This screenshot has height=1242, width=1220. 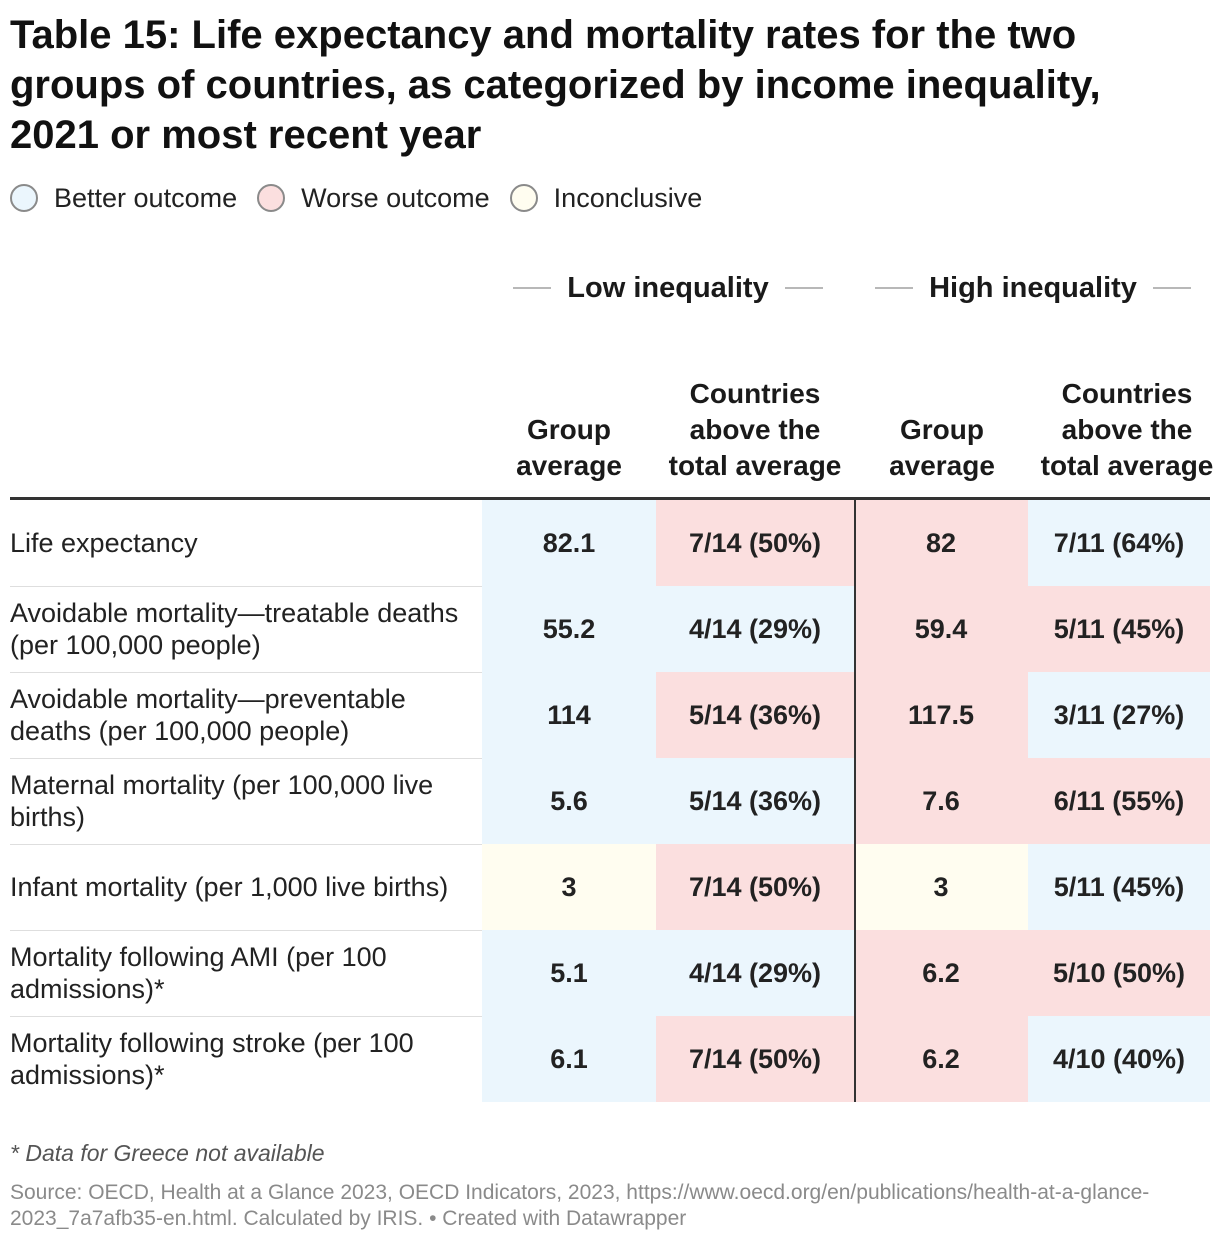 What do you see at coordinates (628, 197) in the screenshot?
I see `legend-label-inconclusive: Inconclusive` at bounding box center [628, 197].